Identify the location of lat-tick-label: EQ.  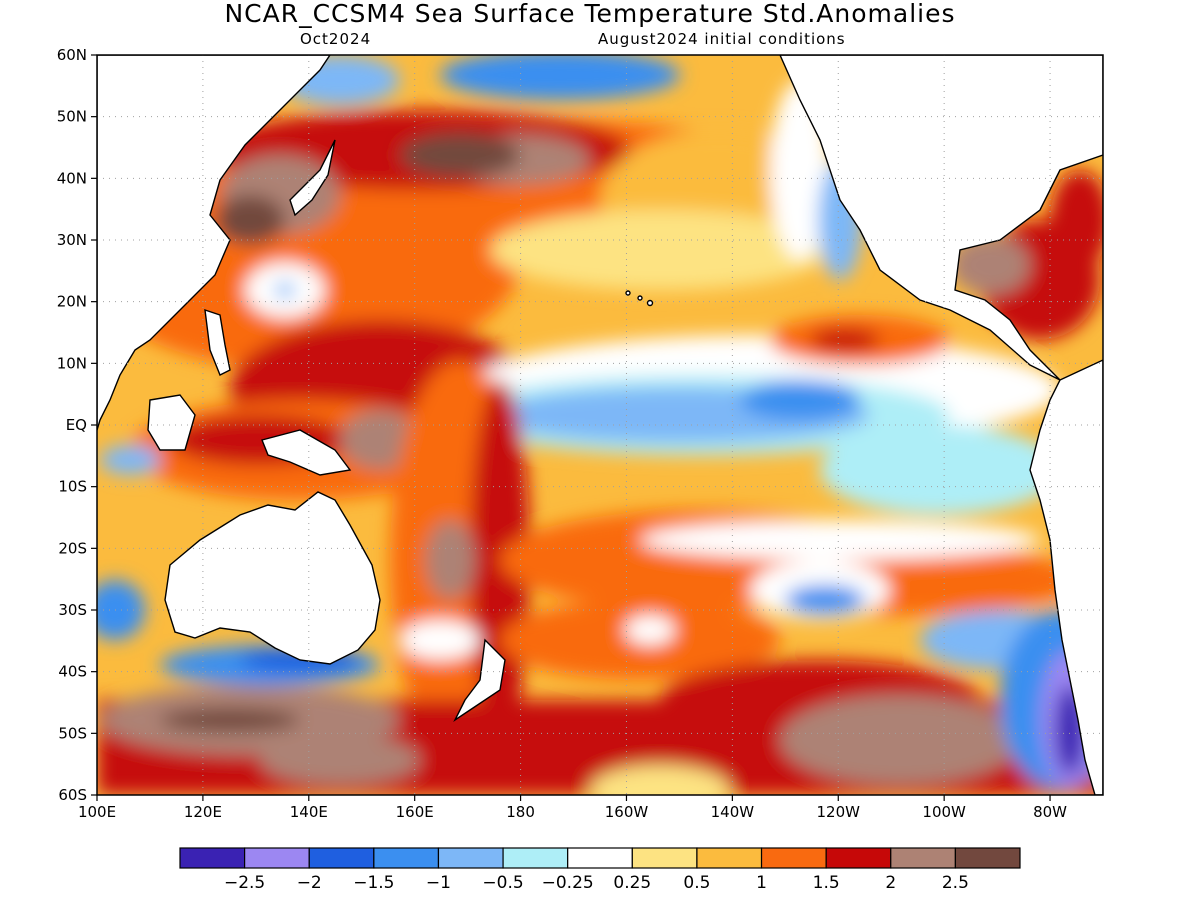
(76, 425).